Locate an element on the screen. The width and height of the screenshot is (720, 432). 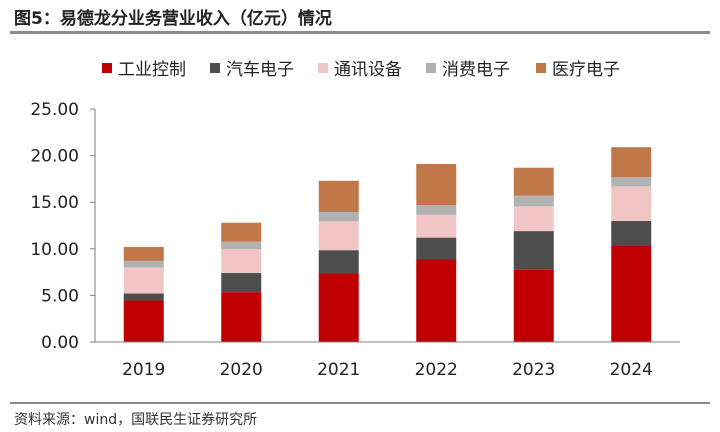
source-divider is located at coordinates (360, 403).